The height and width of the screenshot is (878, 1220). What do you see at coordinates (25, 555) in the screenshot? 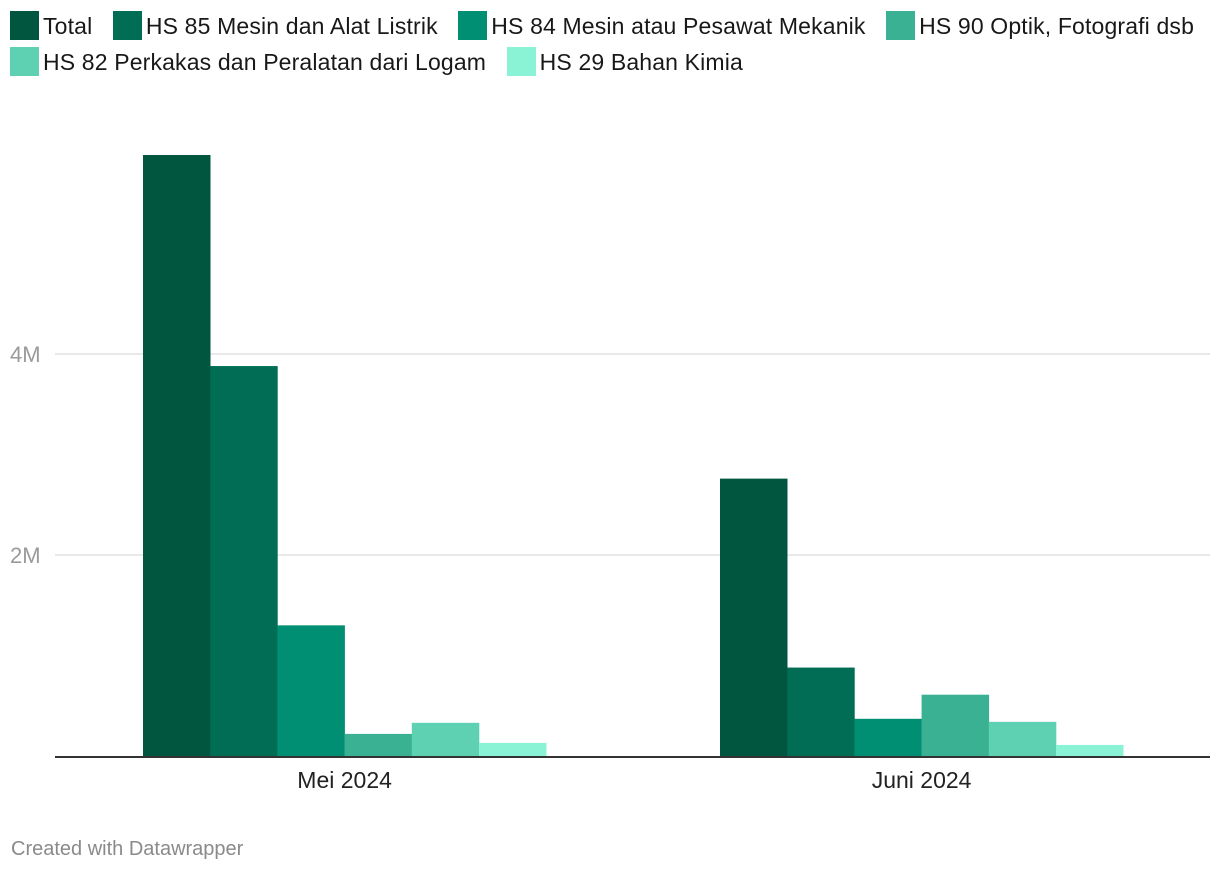
I see `y-tick-label: 2M` at bounding box center [25, 555].